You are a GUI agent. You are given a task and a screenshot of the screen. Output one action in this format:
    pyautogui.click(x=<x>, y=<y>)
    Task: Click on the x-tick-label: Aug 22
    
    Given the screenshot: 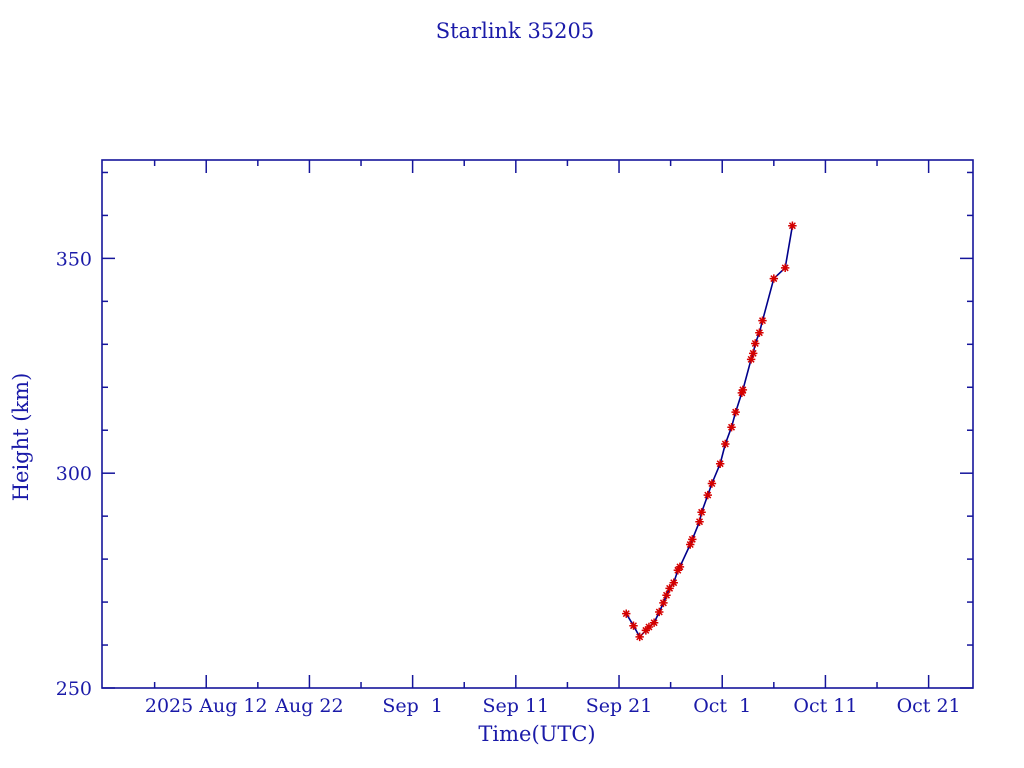 What is the action you would take?
    pyautogui.click(x=308, y=706)
    